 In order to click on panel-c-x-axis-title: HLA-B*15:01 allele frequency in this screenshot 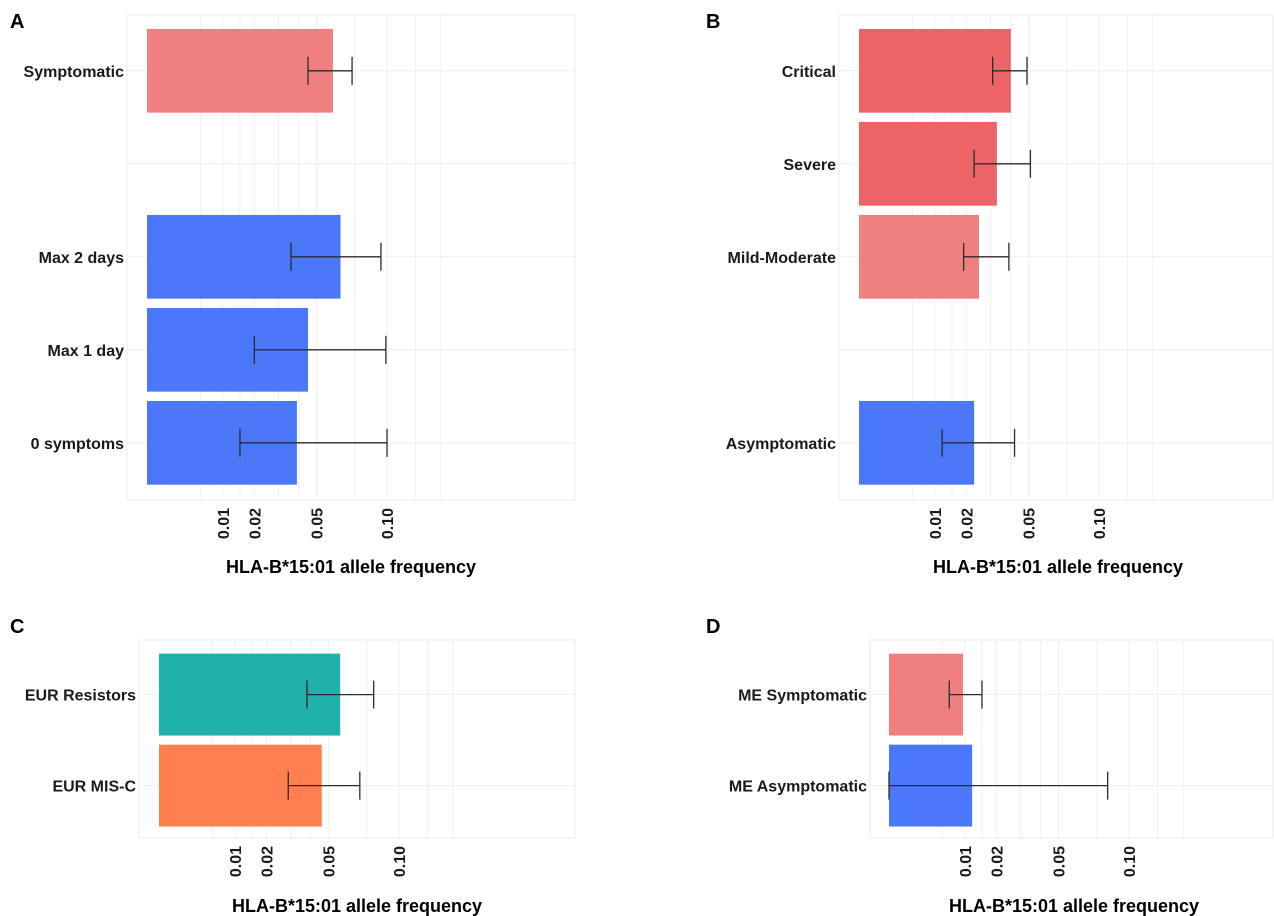, I will do `click(357, 906)`.